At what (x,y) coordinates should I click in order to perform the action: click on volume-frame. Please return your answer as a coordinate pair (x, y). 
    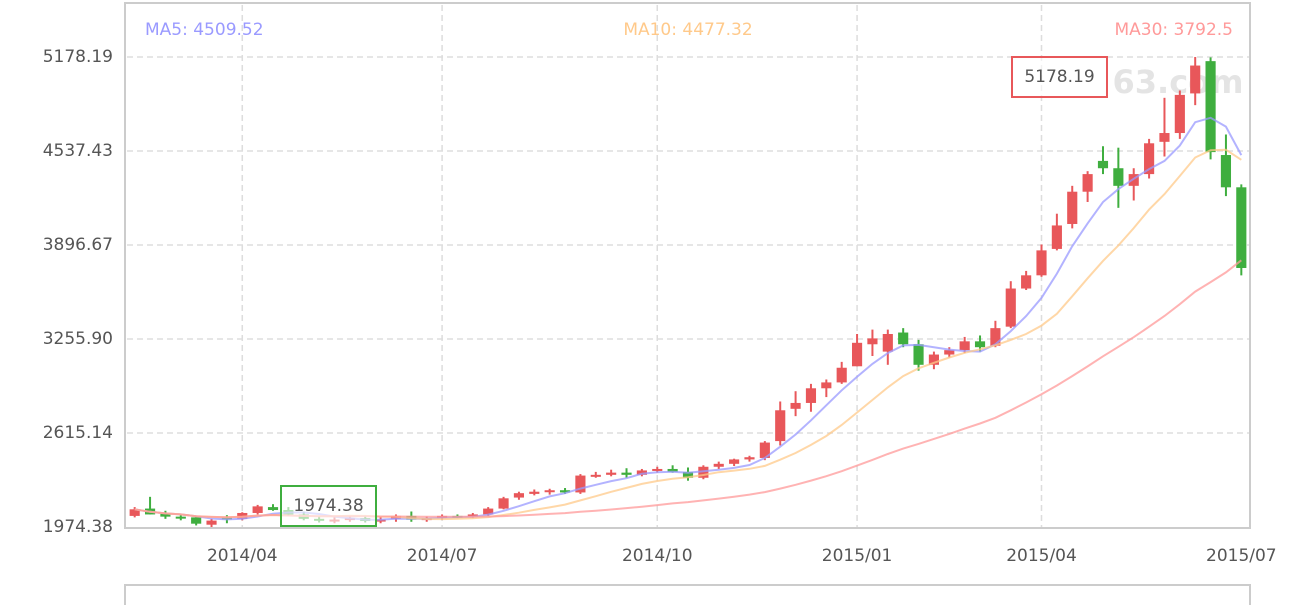
    Looking at the image, I should click on (687, 594).